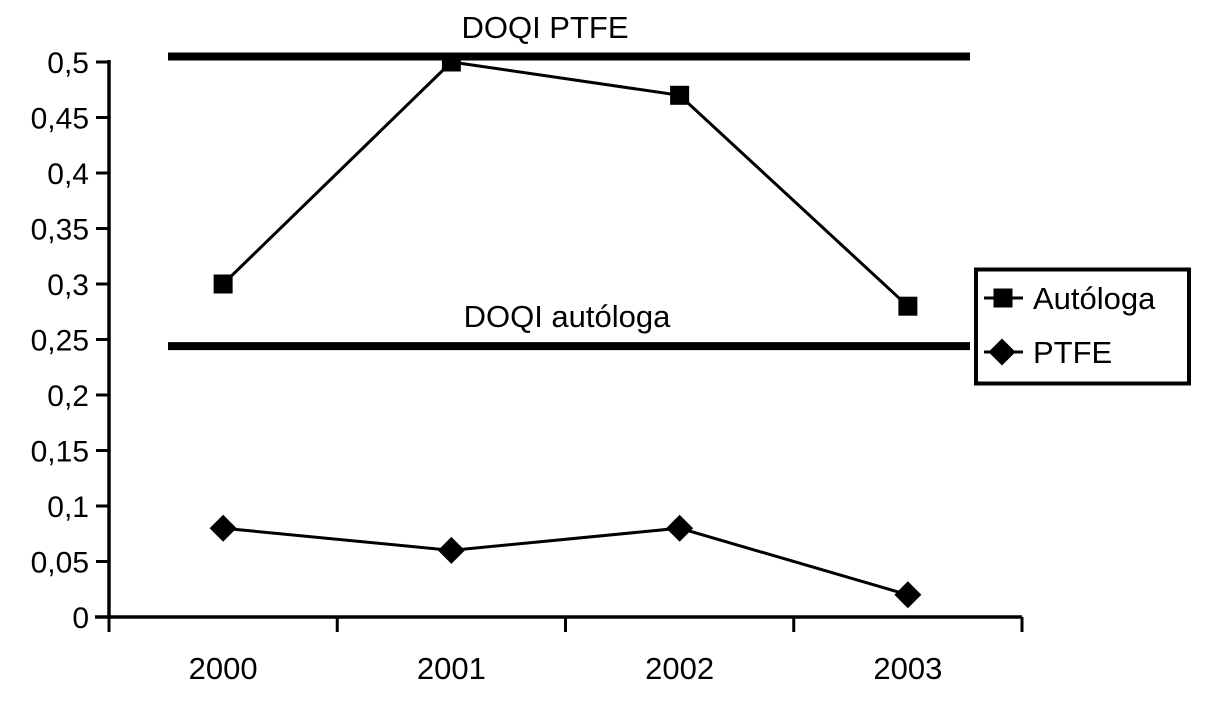  Describe the element at coordinates (60, 230) in the screenshot. I see `y-tick-label: 0,35` at that location.